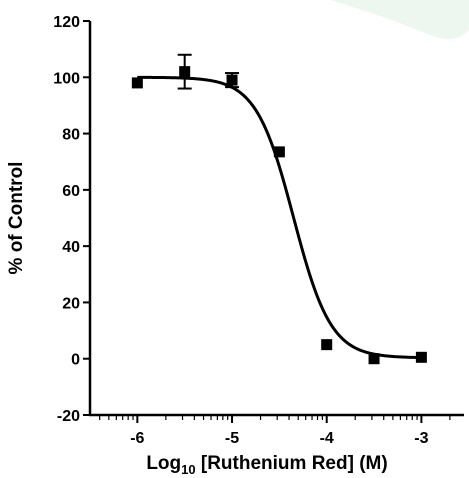 The height and width of the screenshot is (478, 469). I want to click on x-tick-label: -5, so click(232, 438).